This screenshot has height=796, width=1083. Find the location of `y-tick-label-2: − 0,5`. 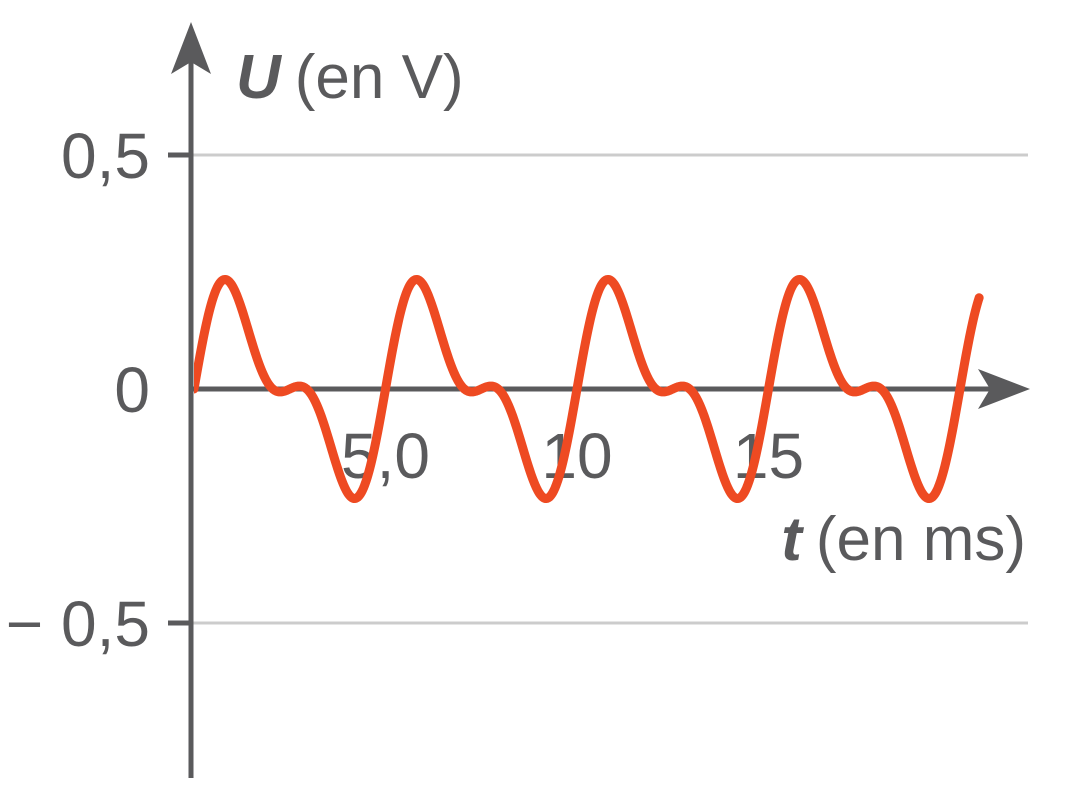

y-tick-label-2: − 0,5 is located at coordinates (78, 624).